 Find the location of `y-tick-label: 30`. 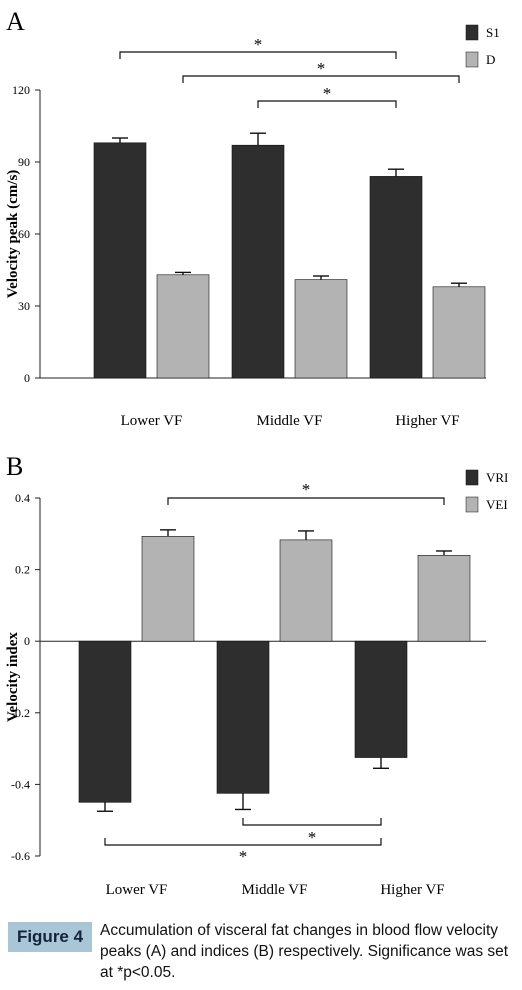

y-tick-label: 30 is located at coordinates (24, 306).